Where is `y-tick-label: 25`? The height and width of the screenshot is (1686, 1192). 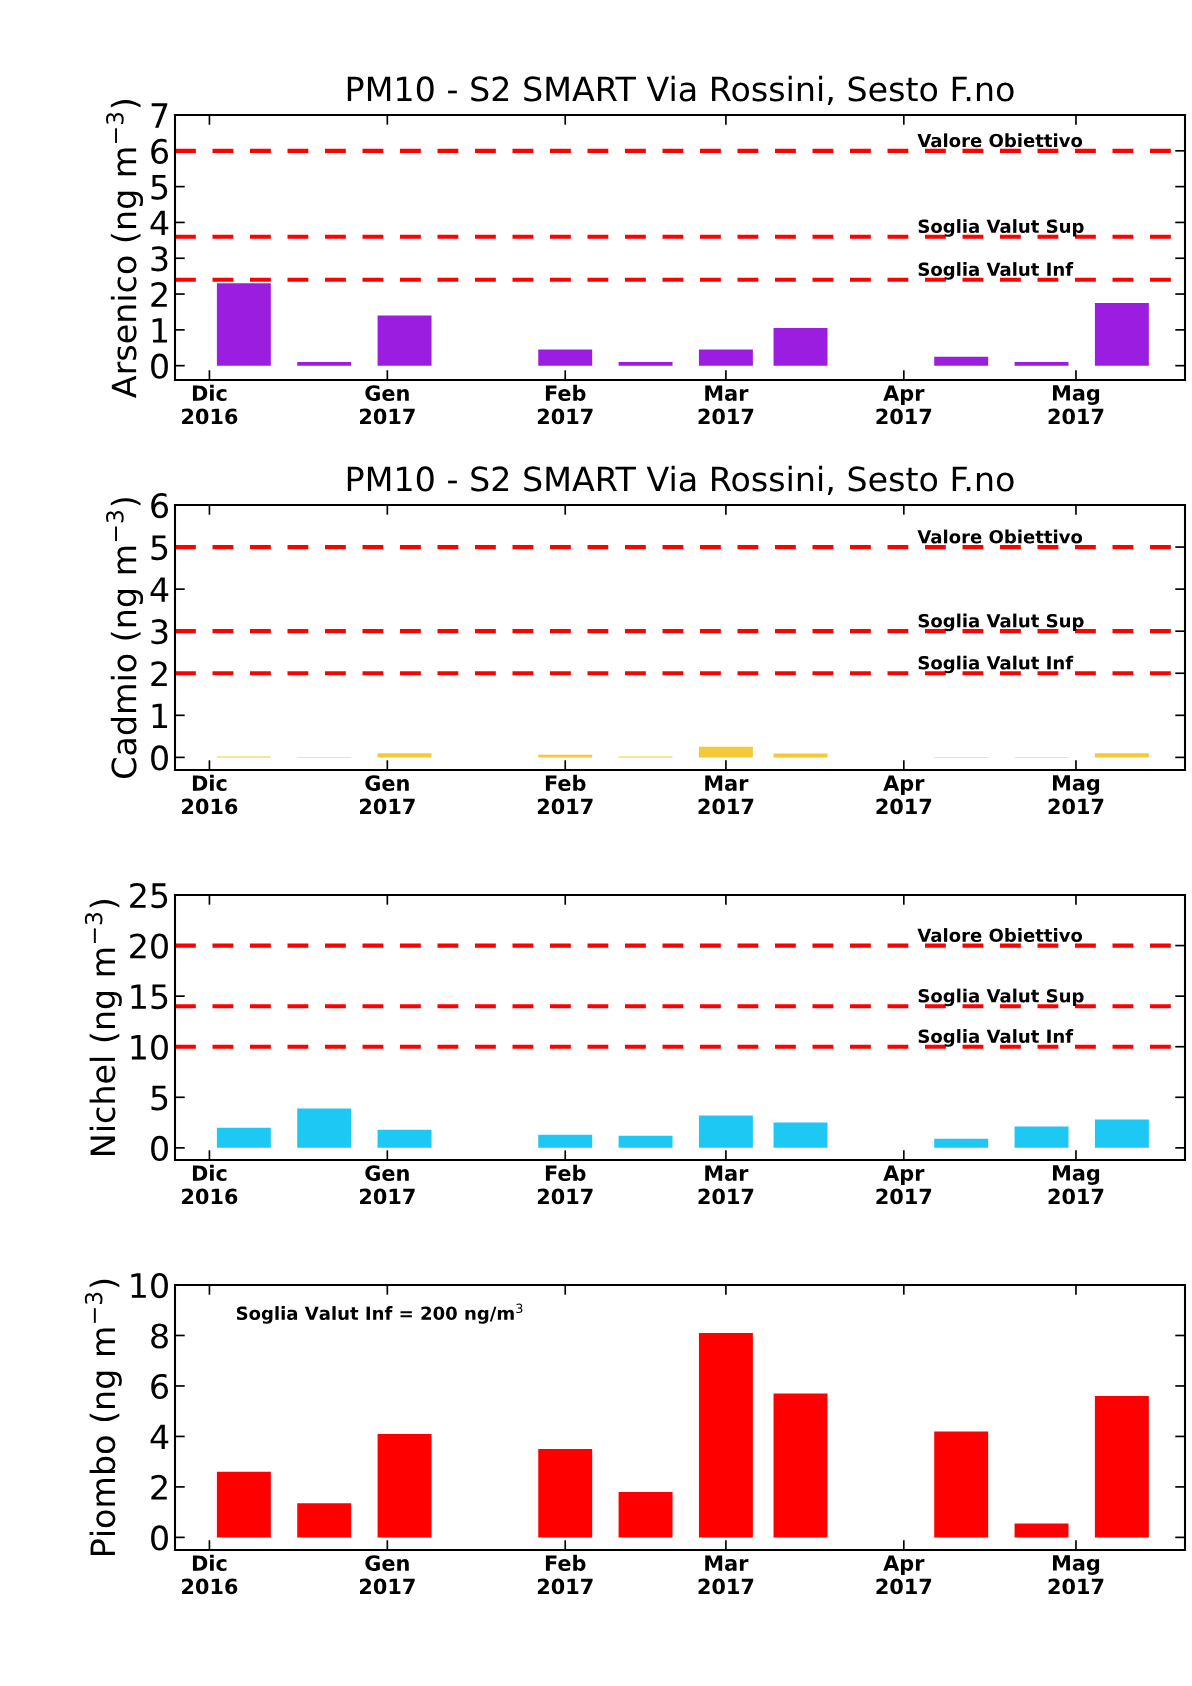
y-tick-label: 25 is located at coordinates (149, 895).